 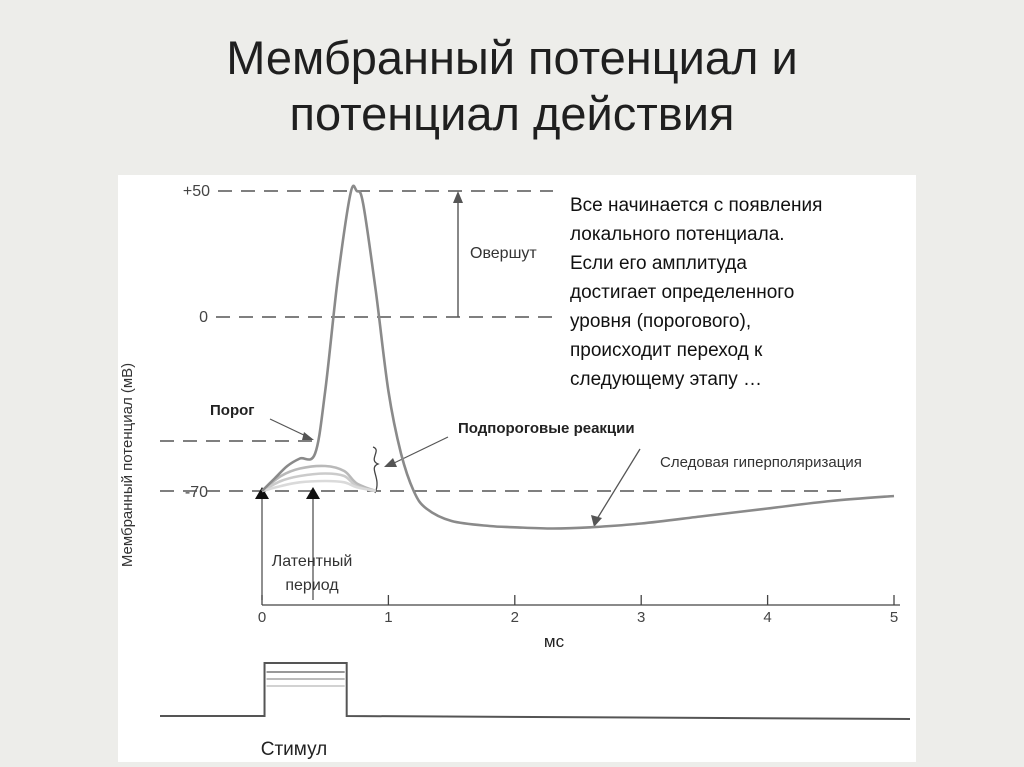 What do you see at coordinates (376, 470) in the screenshot?
I see `subthreshold-brace` at bounding box center [376, 470].